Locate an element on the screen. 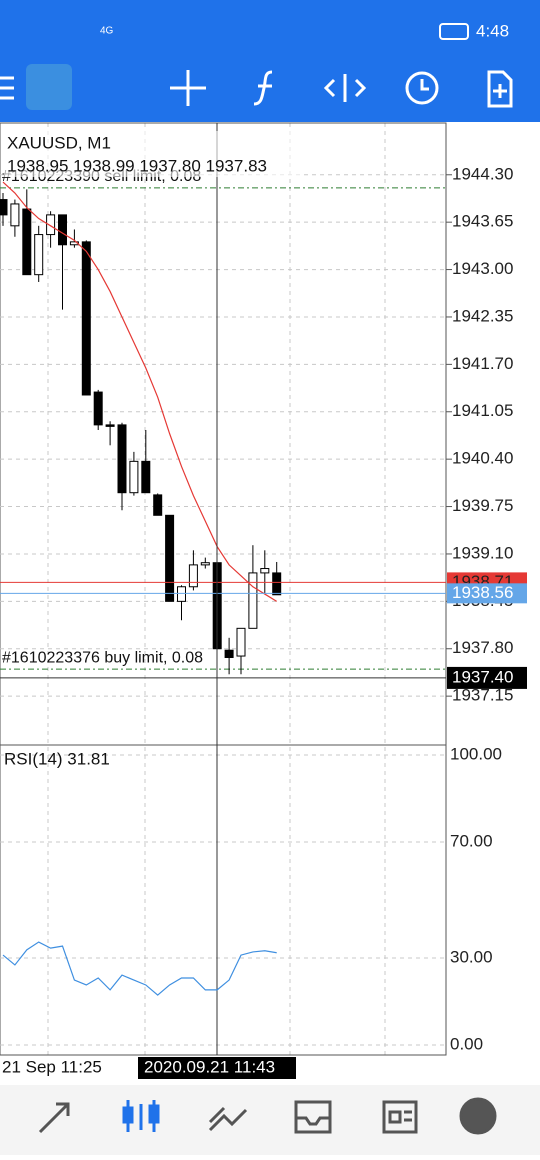  ask-tag is located at coordinates (487, 593).